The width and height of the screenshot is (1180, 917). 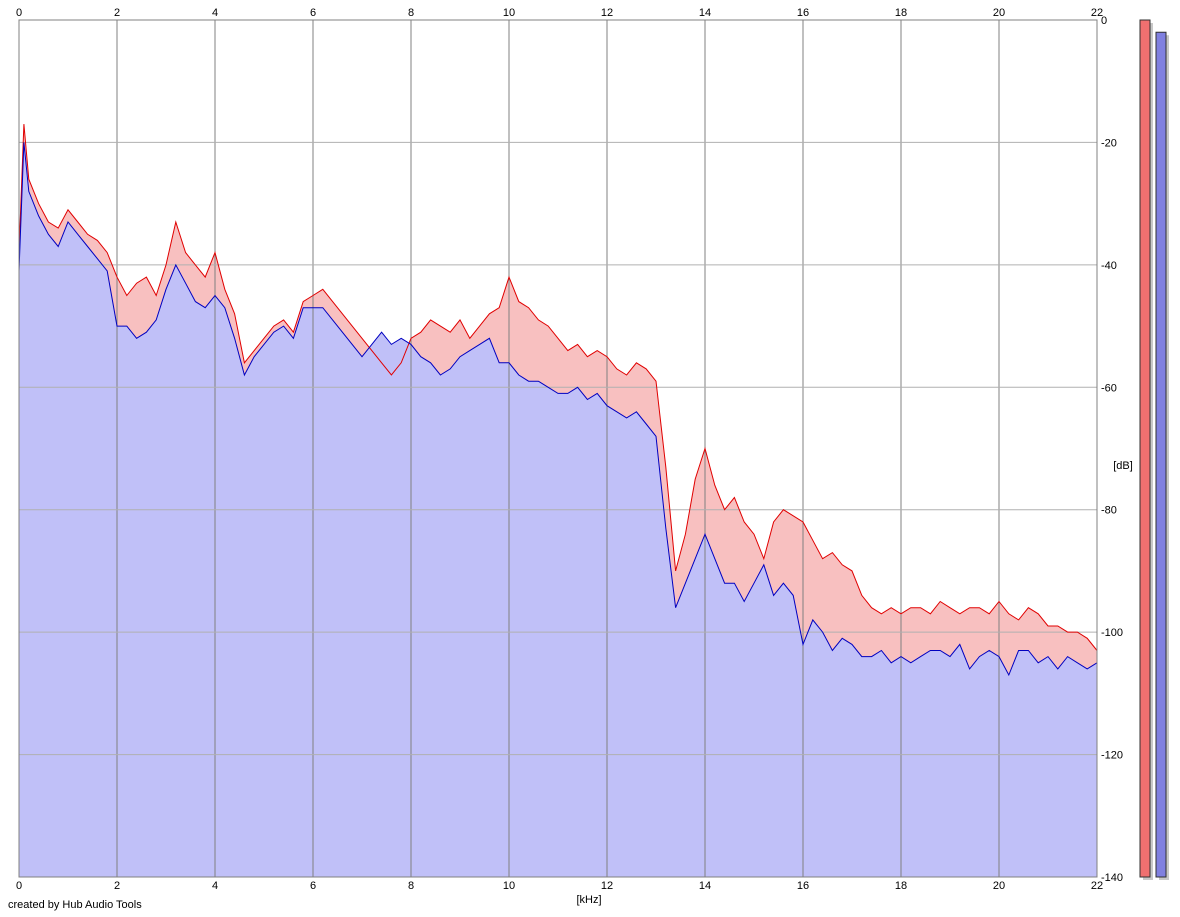 I want to click on level-meters, so click(x=1154, y=449).